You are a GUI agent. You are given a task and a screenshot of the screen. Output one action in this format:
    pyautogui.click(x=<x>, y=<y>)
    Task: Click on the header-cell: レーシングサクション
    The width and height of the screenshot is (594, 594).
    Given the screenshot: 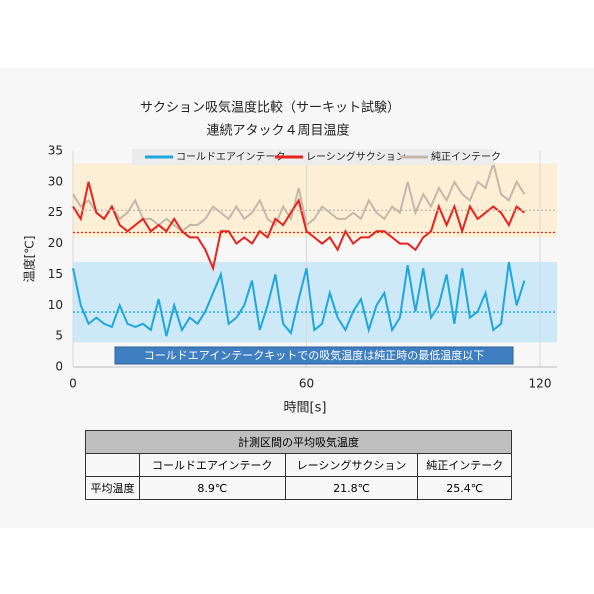 What is the action you would take?
    pyautogui.click(x=351, y=465)
    